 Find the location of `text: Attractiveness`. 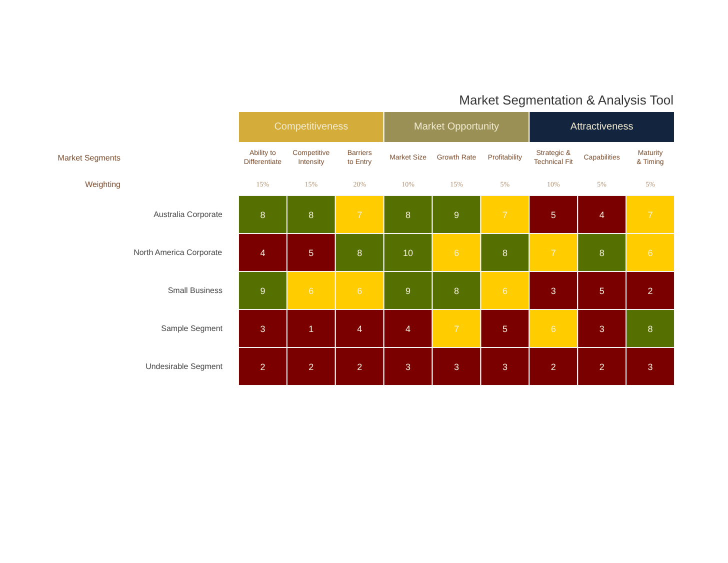

text: Attractiveness is located at coordinates (602, 127).